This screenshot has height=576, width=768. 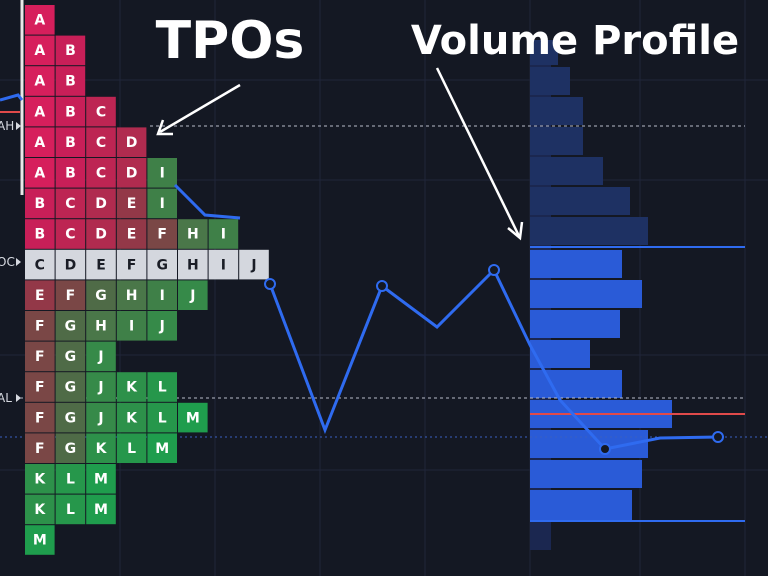 What do you see at coordinates (575, 41) in the screenshot?
I see `volume-title: Volume Profile` at bounding box center [575, 41].